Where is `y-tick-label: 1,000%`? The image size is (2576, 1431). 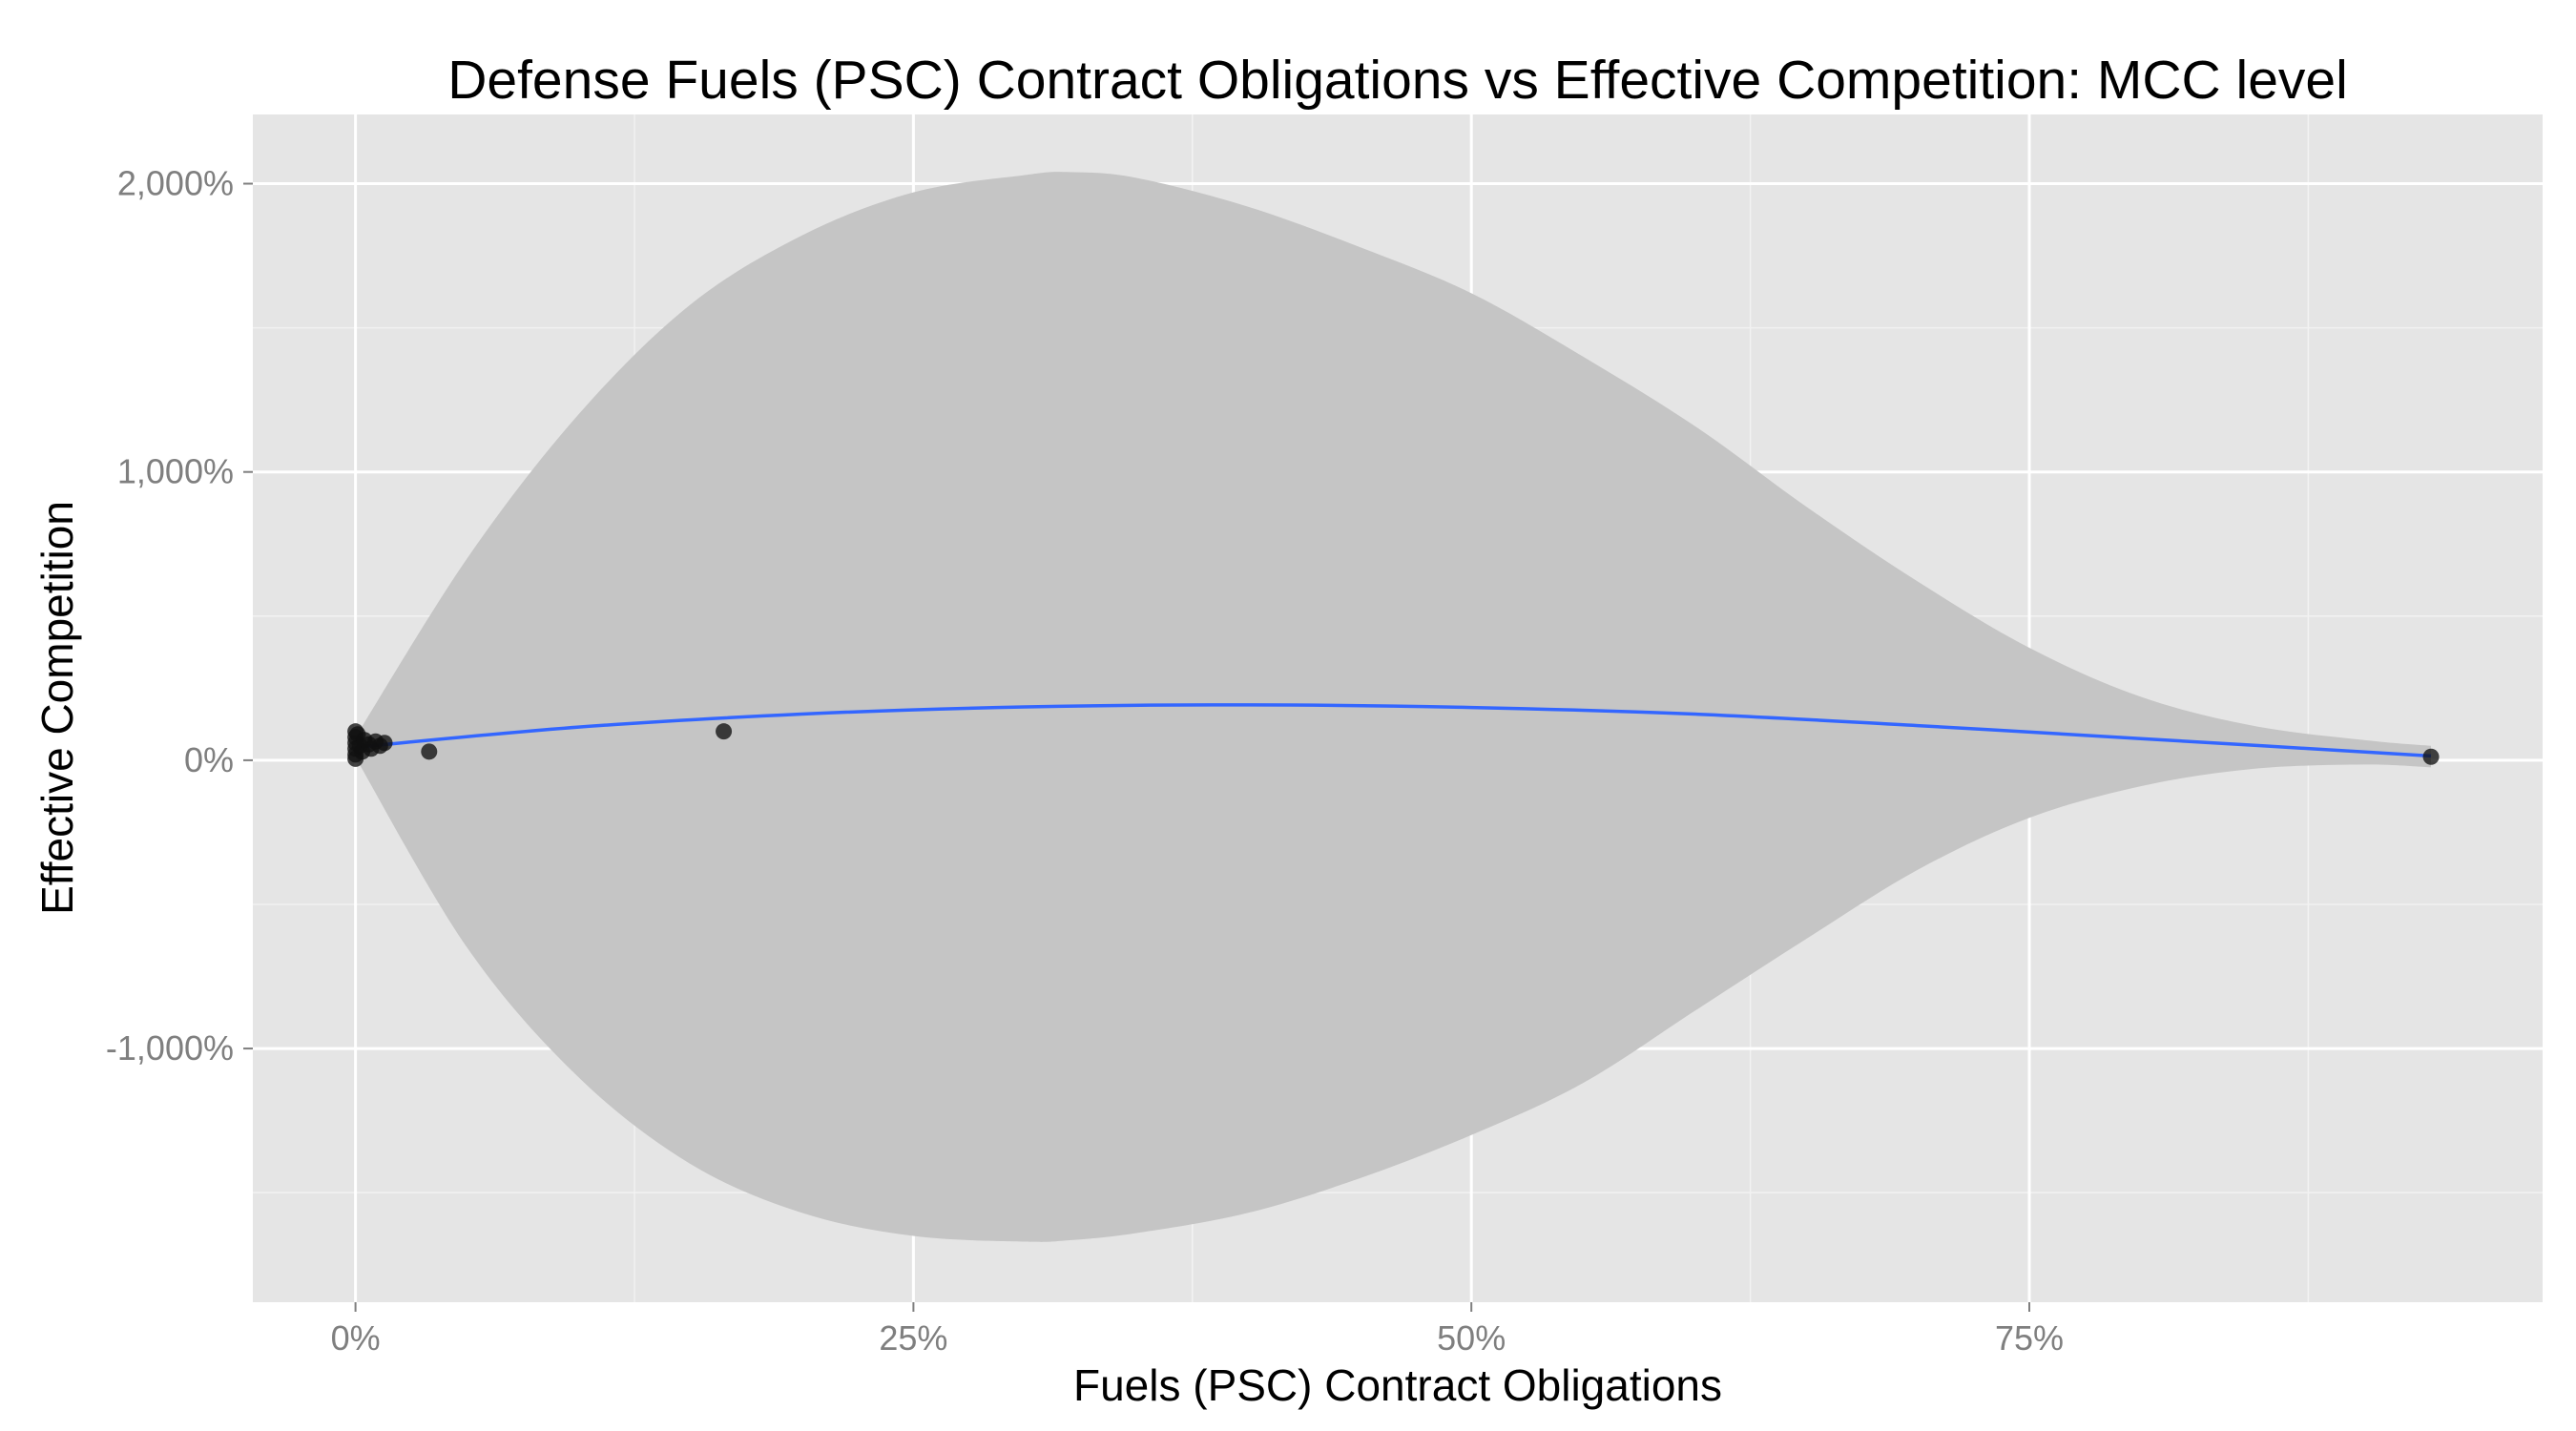
y-tick-label: 1,000% is located at coordinates (175, 471).